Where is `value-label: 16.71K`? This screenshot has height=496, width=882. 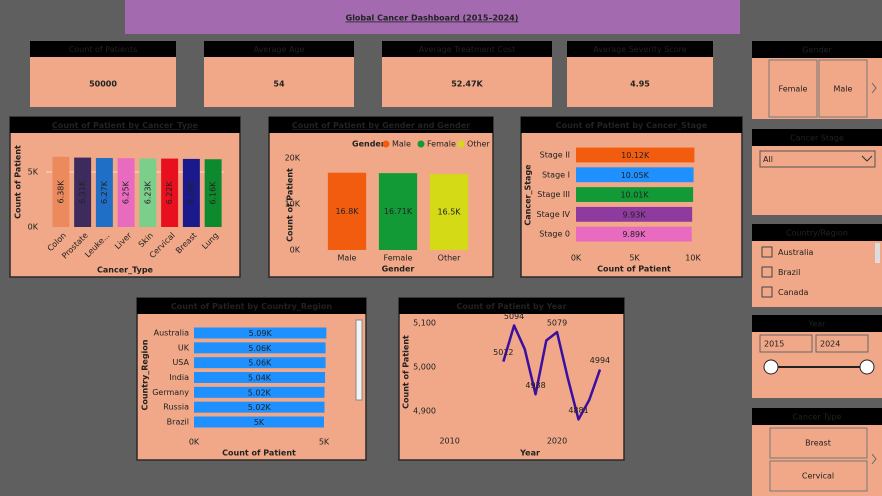 value-label: 16.71K is located at coordinates (398, 211).